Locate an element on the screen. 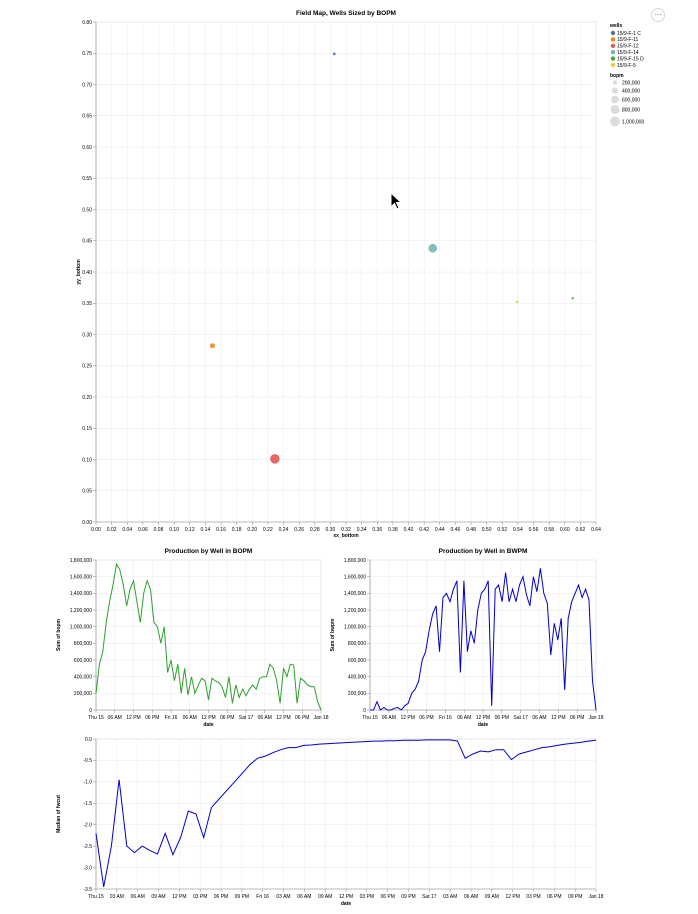 The image size is (698, 914). y-tick-label: 0.60 is located at coordinates (87, 148).